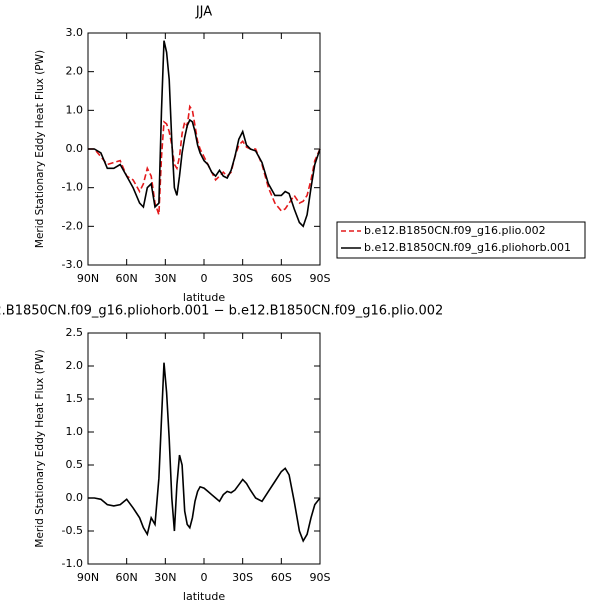 Image resolution: width=610 pixels, height=609 pixels. Describe the element at coordinates (75, 464) in the screenshot. I see `y-tick-label: 0.5` at that location.